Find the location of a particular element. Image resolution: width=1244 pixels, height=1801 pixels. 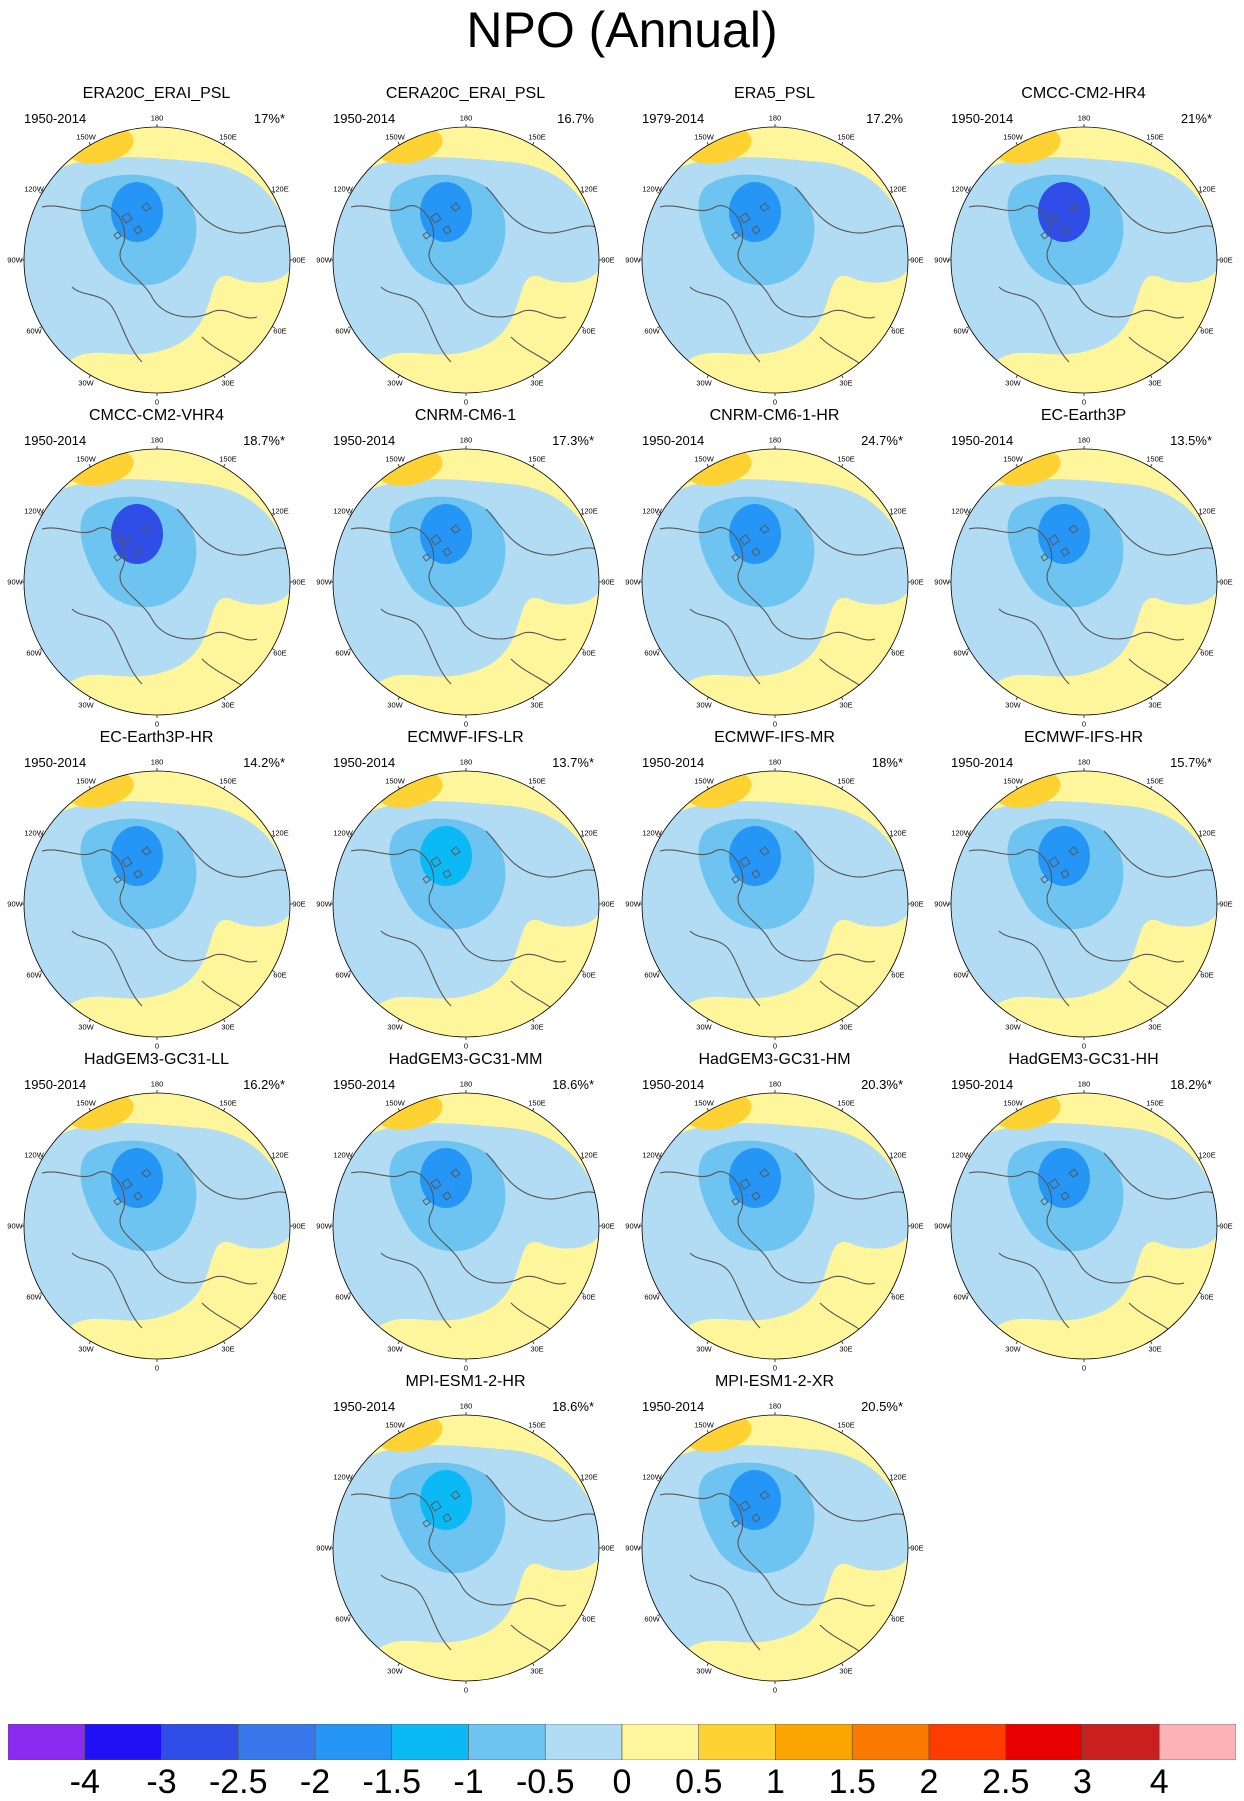

panel-title: CERA20C_ERAI_PSL is located at coordinates (465, 93).